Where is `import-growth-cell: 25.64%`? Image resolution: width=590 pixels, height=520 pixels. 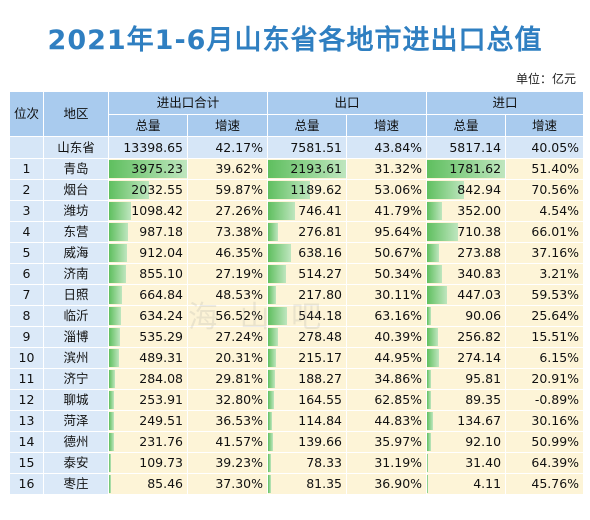 import-growth-cell: 25.64% is located at coordinates (545, 316).